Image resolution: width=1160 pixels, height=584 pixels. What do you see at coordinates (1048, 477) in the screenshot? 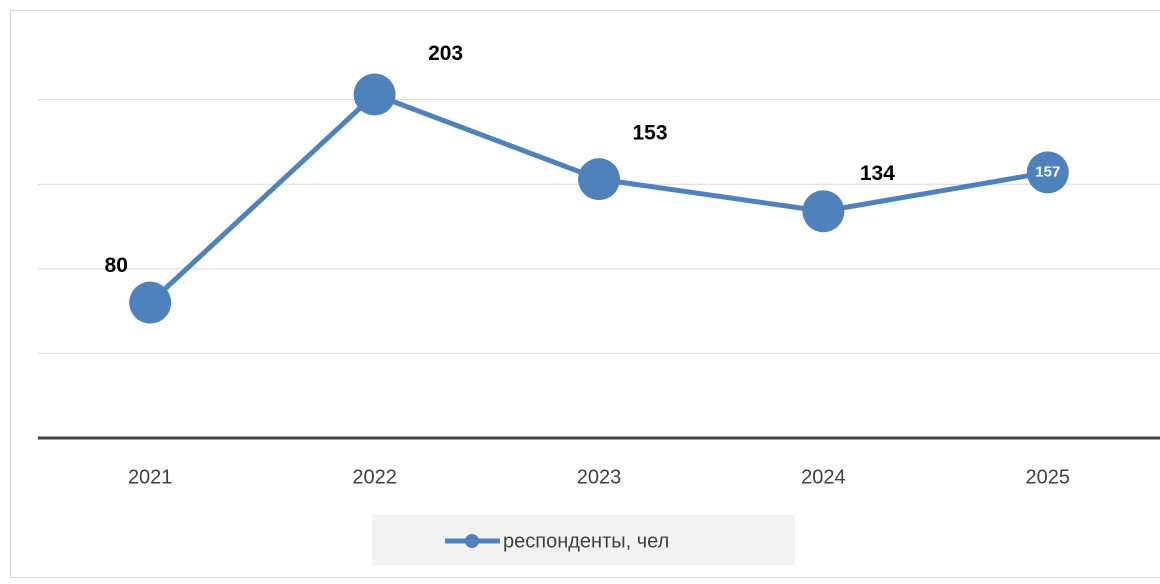
I see `x-tick-label: 2025` at bounding box center [1048, 477].